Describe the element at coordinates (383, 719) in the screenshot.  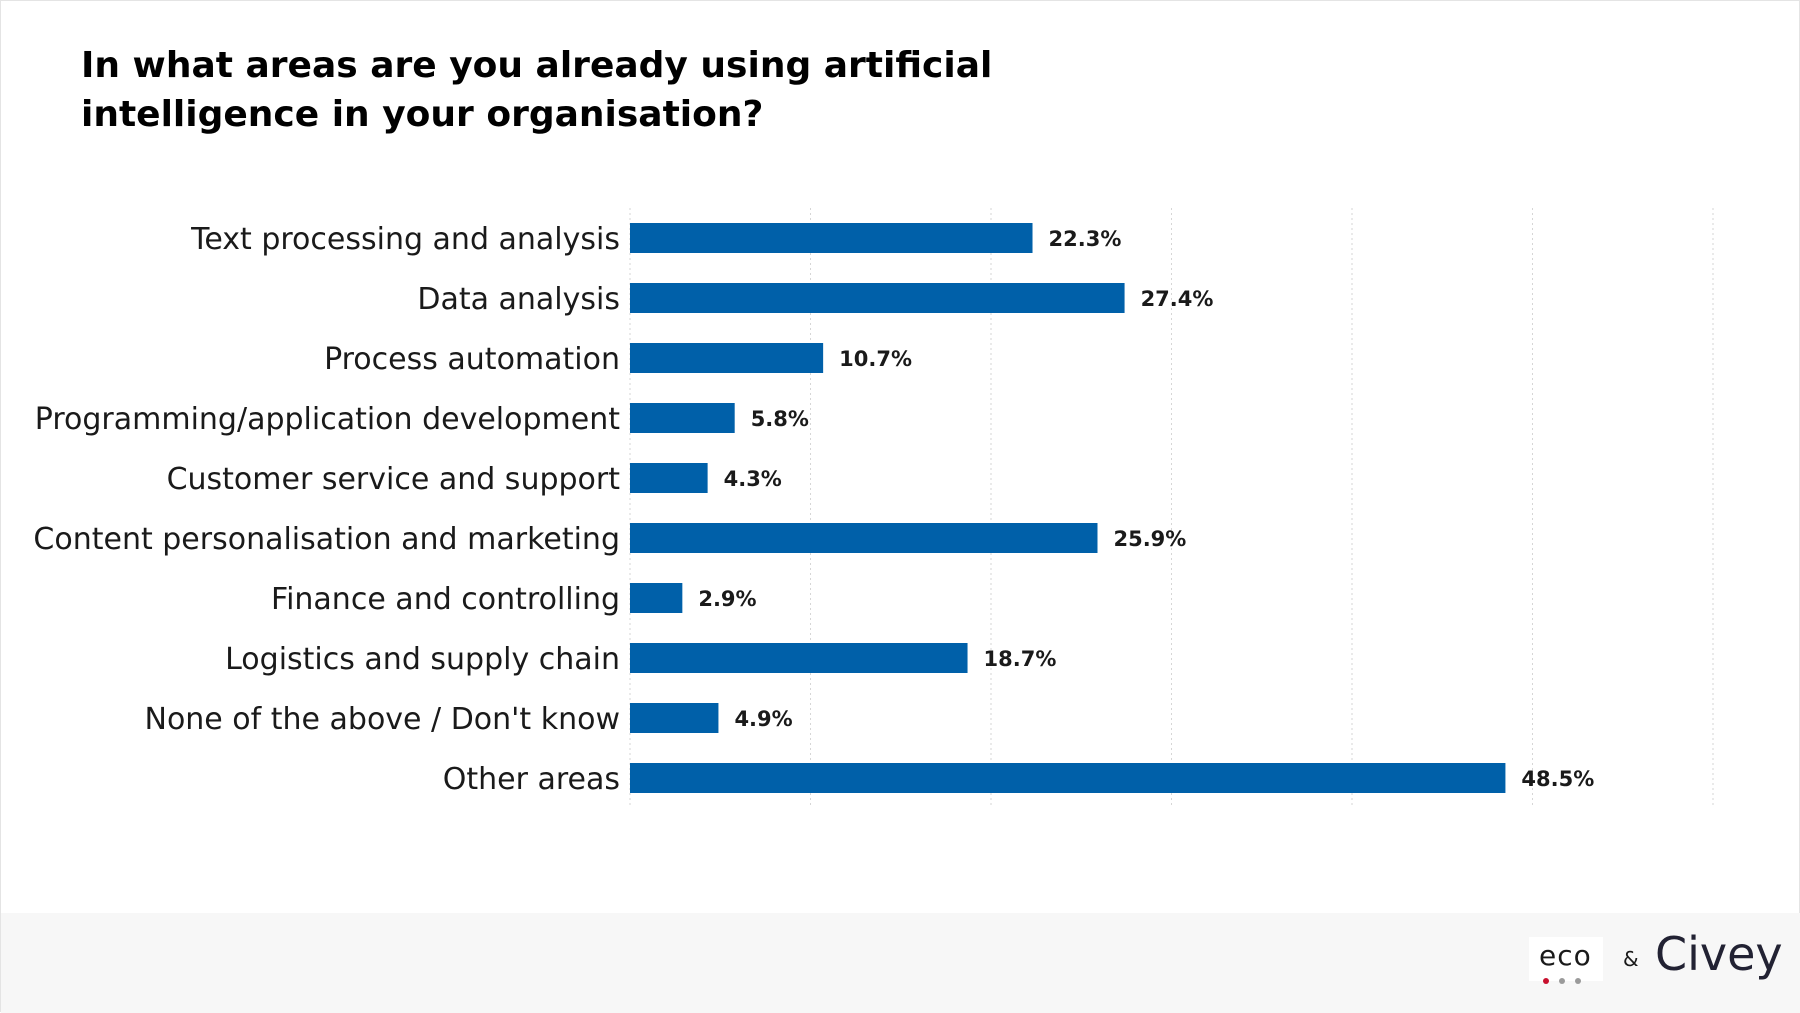
I see `category-label: None of the above / Don't know` at that location.